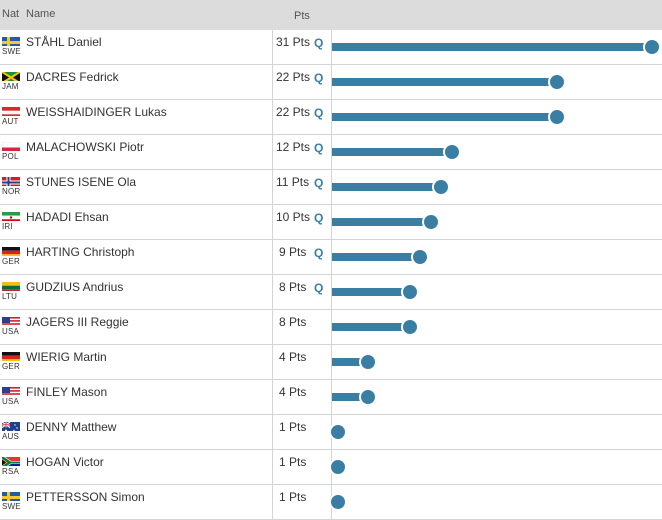 Image resolution: width=662 pixels, height=520 pixels. I want to click on points-label: 11 Pts, so click(293, 182).